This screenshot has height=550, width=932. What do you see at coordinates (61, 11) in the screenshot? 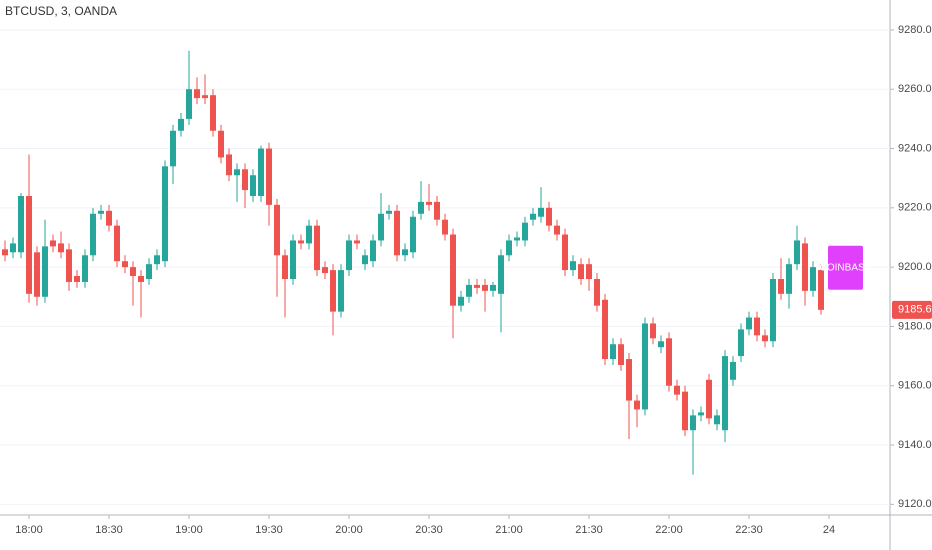
I see `chart-title: BTCUSD, 3, OANDA` at bounding box center [61, 11].